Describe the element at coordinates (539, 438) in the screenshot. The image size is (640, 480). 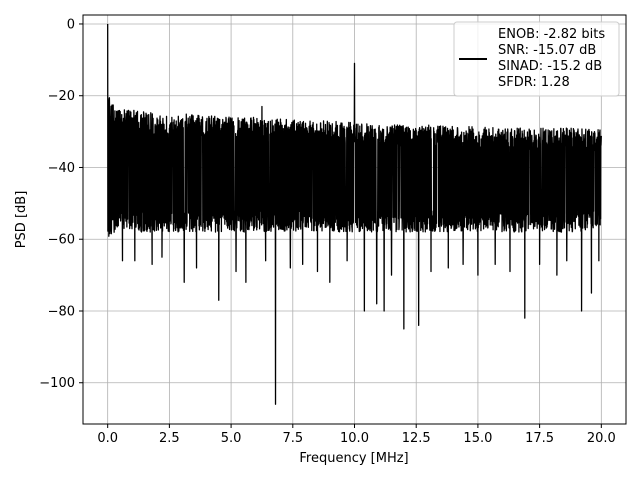
I see `x-tick-label: 17.5` at that location.